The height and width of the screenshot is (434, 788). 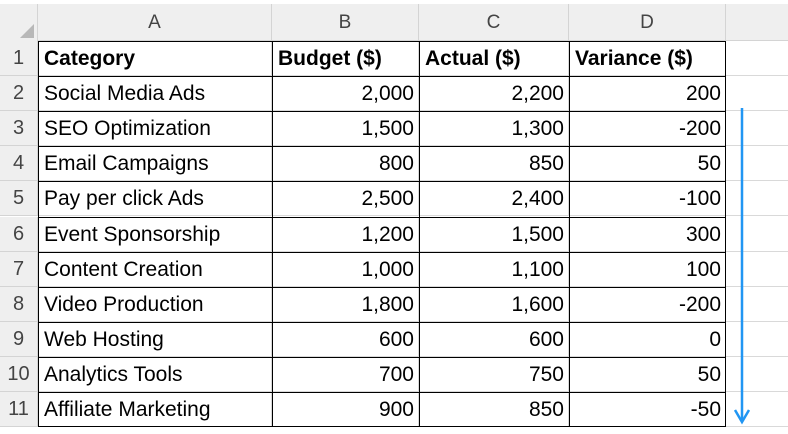 I want to click on cell-category: Analytics Tools, so click(x=155, y=374).